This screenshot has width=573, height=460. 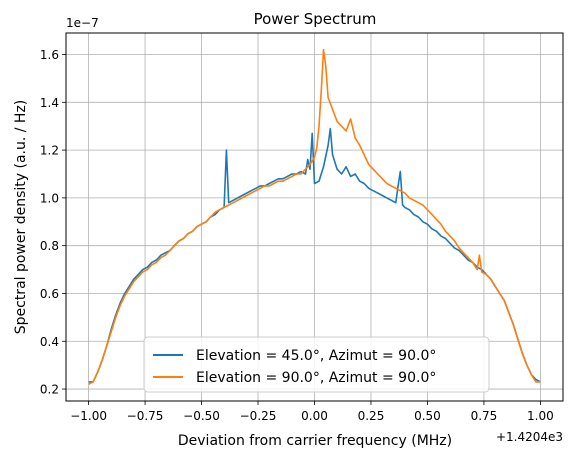 I want to click on y-tick-label: 0.8, so click(x=49, y=246).